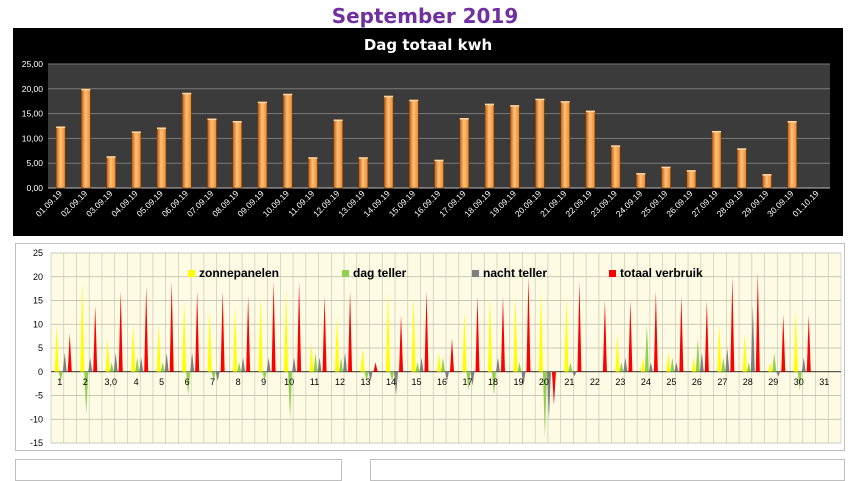 This screenshot has height=481, width=850. Describe the element at coordinates (314, 382) in the screenshot. I see `x-tick-label: 11` at that location.